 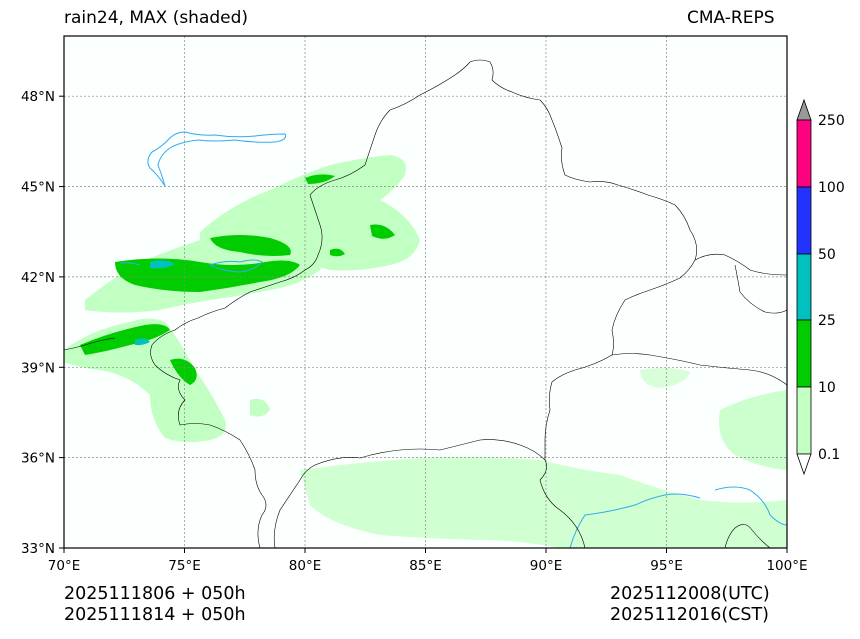 What do you see at coordinates (38, 323) in the screenshot?
I see `lat-tick-labels: 33°N 36°N 39°N 42°N 45°N 48°N` at bounding box center [38, 323].